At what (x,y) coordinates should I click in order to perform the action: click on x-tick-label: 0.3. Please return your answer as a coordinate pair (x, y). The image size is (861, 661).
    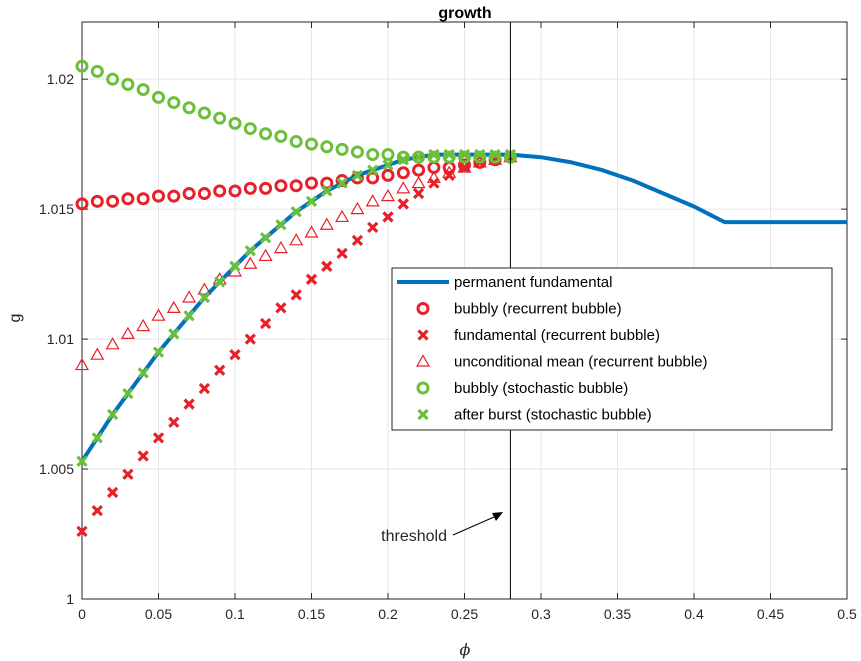
    Looking at the image, I should click on (541, 614).